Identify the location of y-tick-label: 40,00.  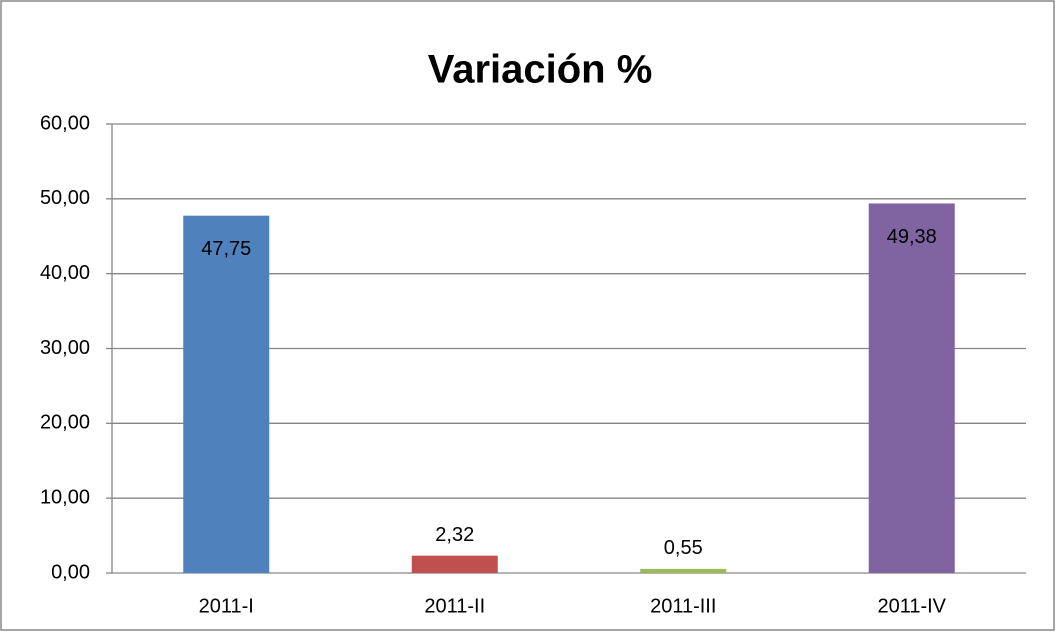
(65, 273).